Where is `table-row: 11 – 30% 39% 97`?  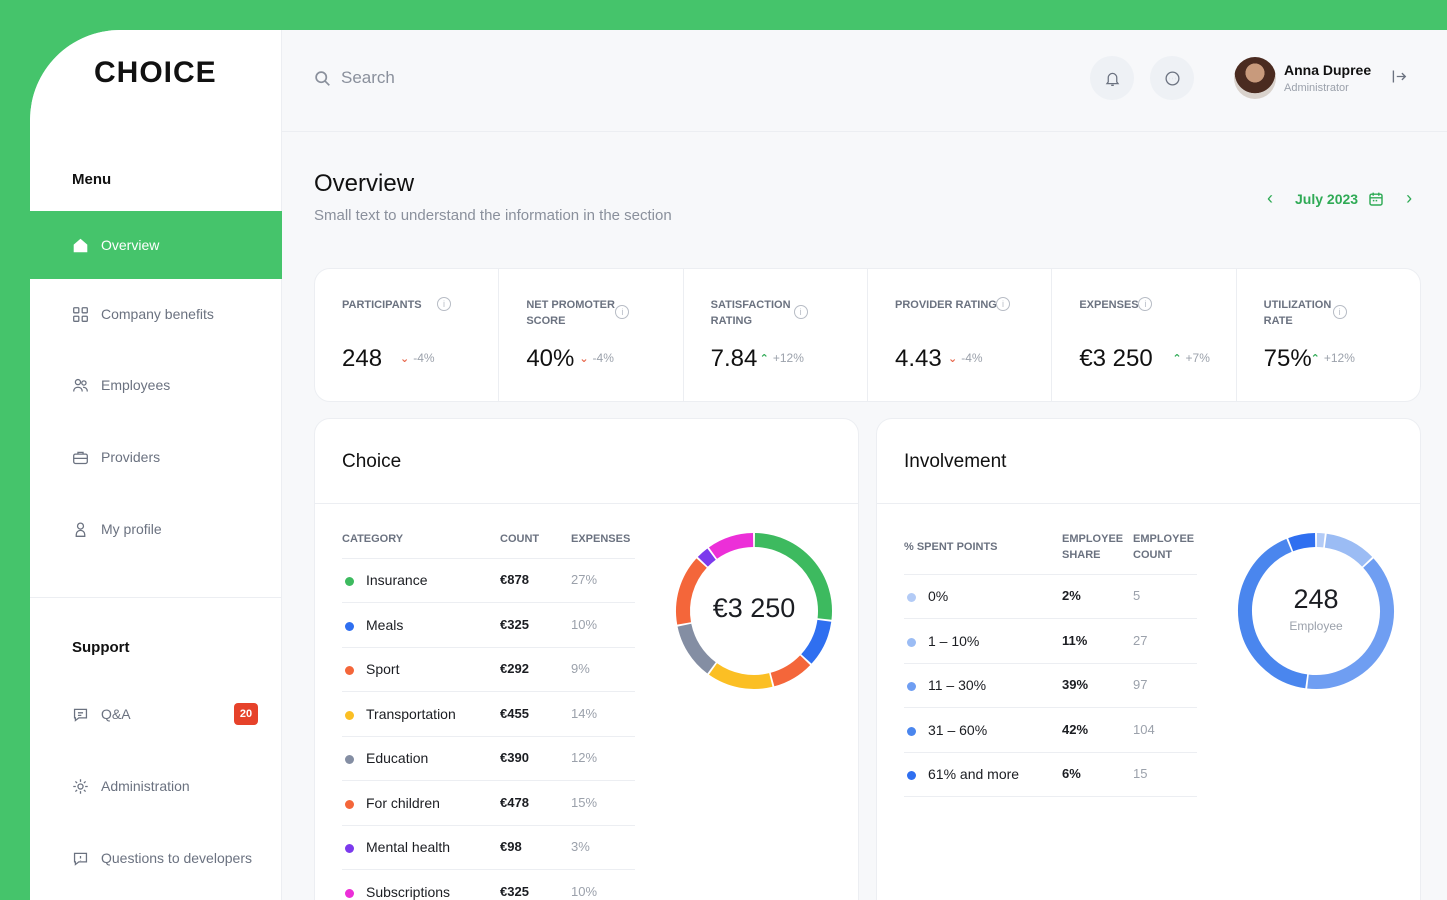 table-row: 11 – 30% 39% 97 is located at coordinates (1050, 686).